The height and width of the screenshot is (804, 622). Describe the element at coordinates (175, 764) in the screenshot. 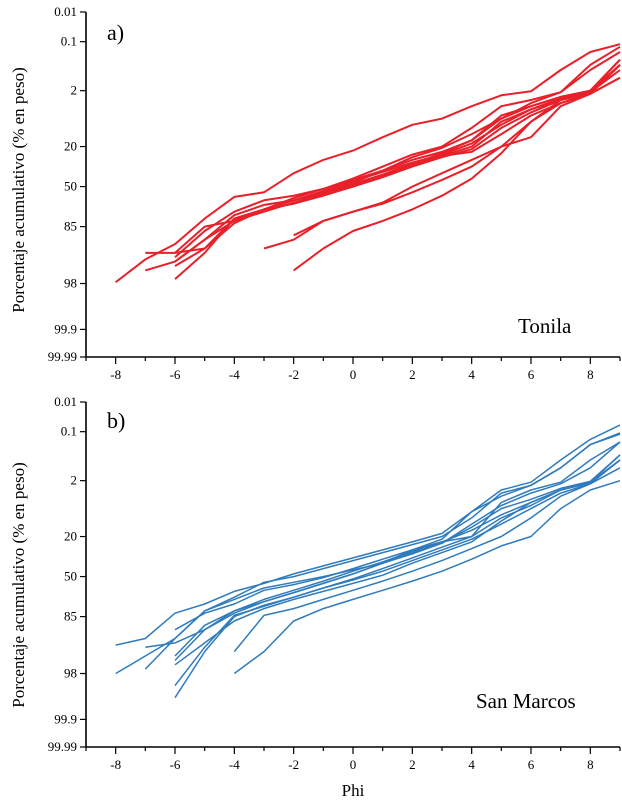

I see `x-tick-label-b: -6` at that location.